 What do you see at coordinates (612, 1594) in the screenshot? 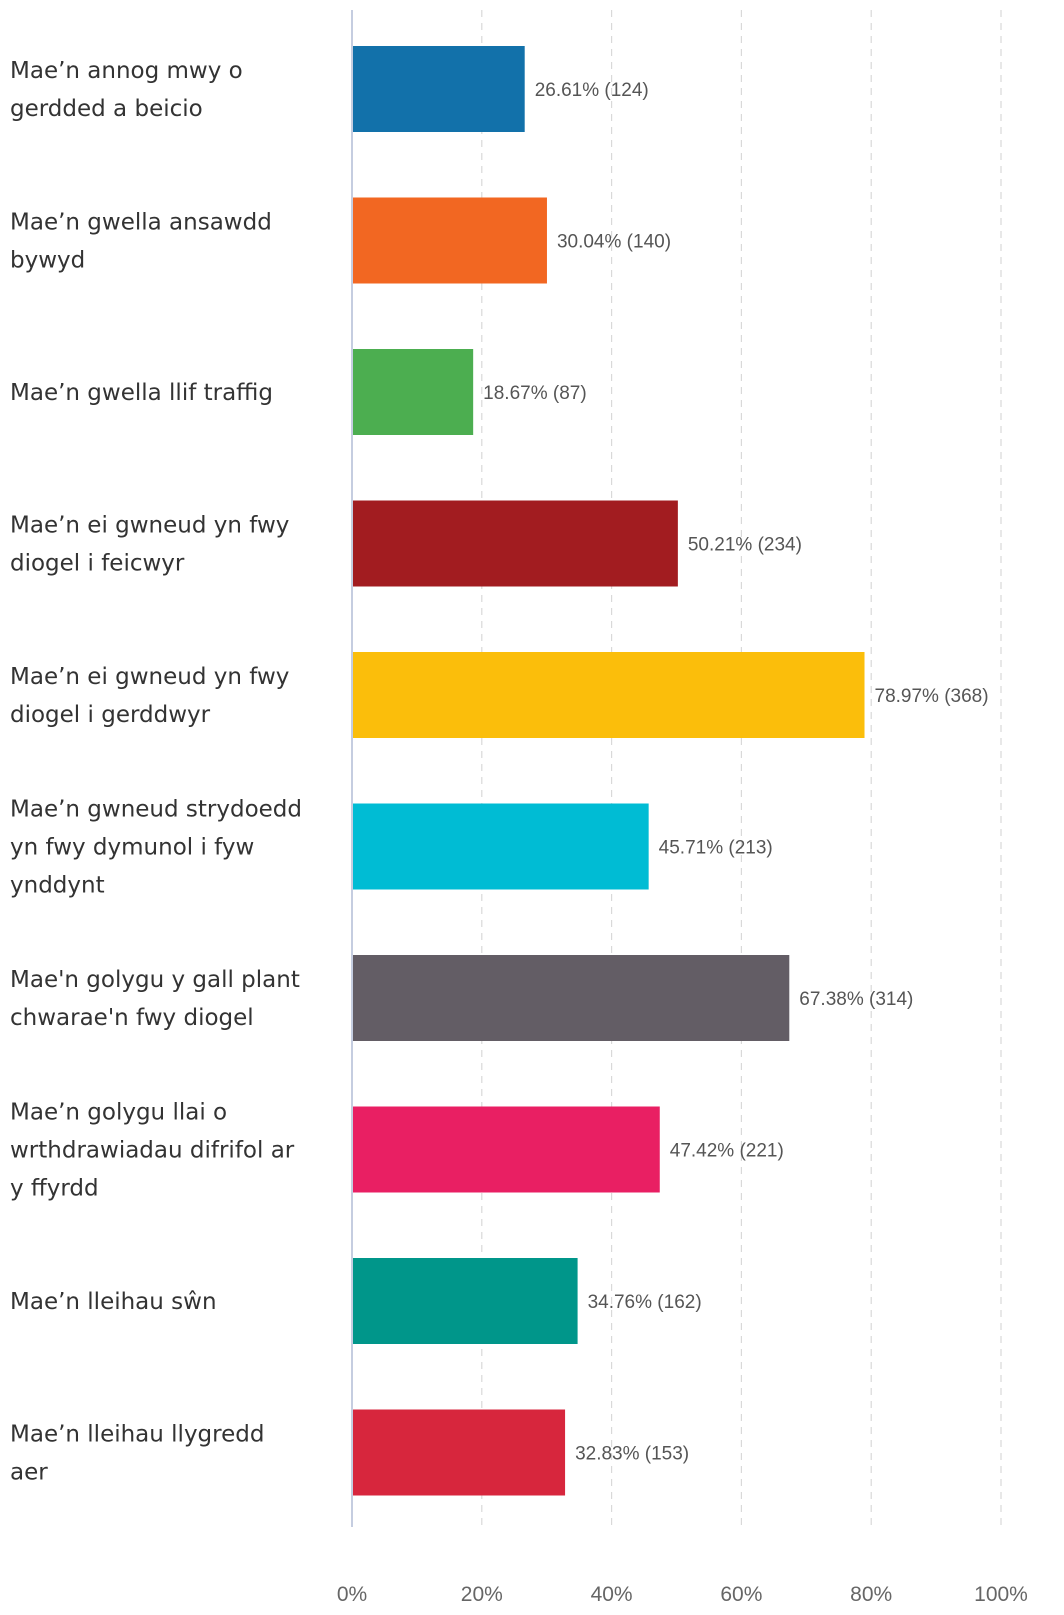
I see `x-tick-label: 40%` at bounding box center [612, 1594].